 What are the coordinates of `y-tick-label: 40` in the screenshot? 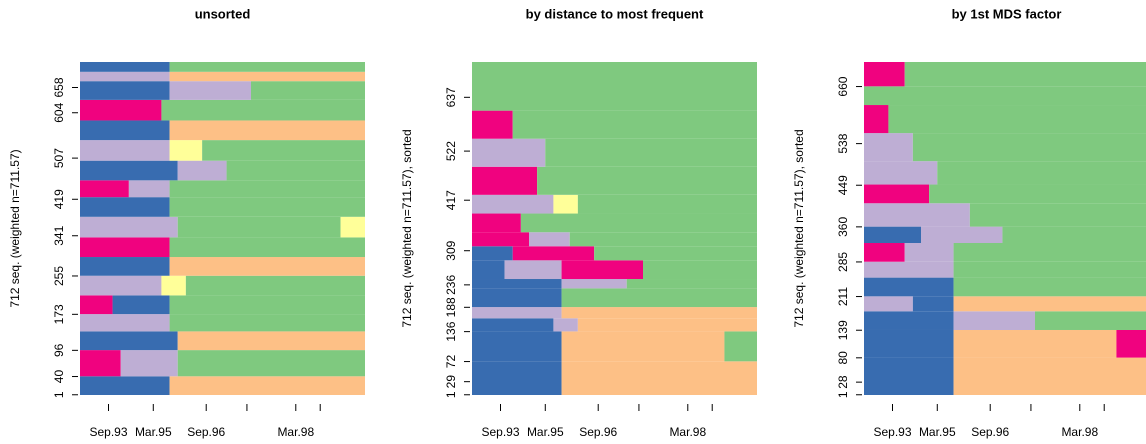 It's located at (59, 377).